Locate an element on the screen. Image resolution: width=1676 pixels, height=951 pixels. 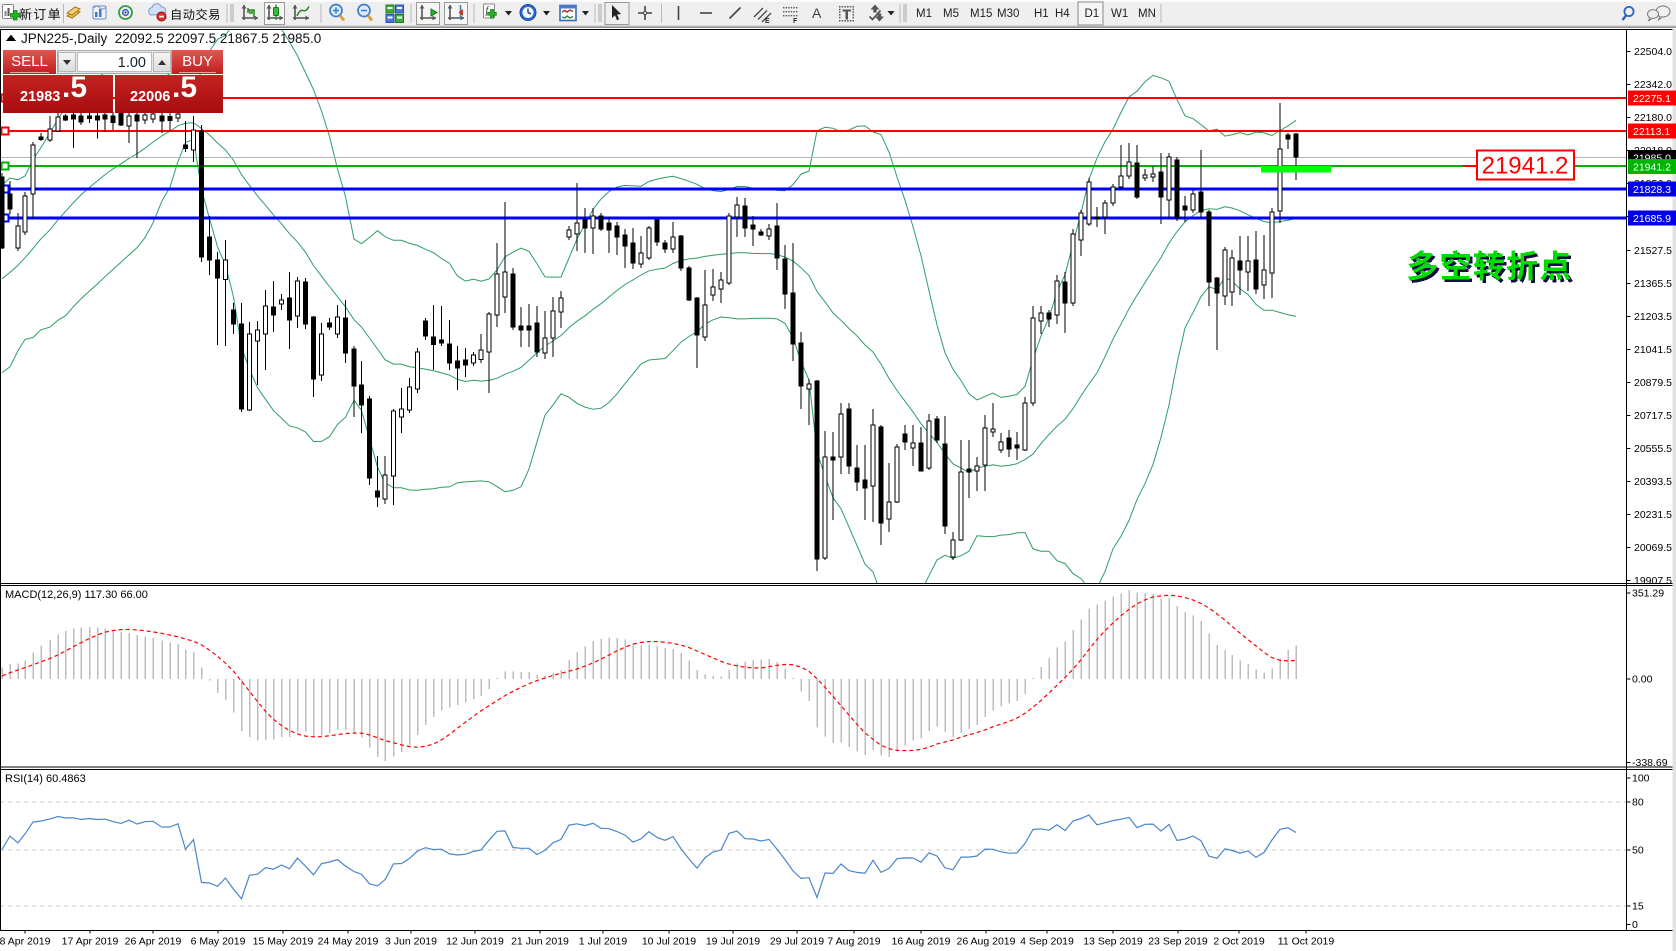
svg-text: 24 May 2019 is located at coordinates (348, 942).